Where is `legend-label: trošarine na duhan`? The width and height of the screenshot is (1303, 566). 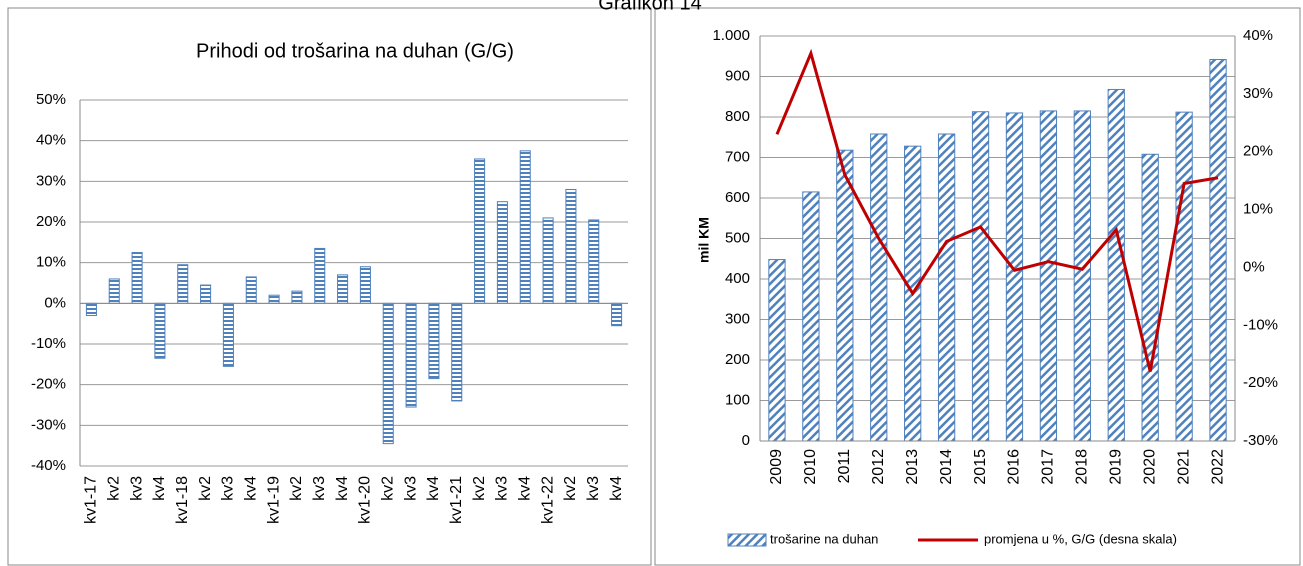 legend-label: trošarine na duhan is located at coordinates (824, 538).